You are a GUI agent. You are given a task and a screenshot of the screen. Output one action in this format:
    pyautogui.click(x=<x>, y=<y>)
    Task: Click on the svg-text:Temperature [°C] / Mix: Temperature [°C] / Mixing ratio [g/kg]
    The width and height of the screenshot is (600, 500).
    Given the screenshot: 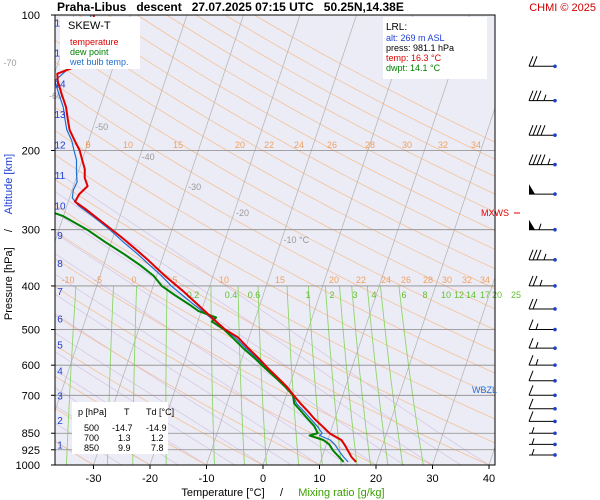 What is the action you would take?
    pyautogui.click(x=279, y=493)
    